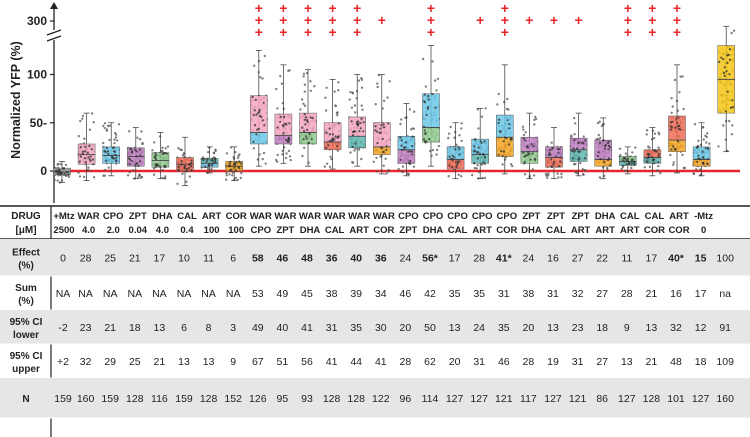  Describe the element at coordinates (505, 126) in the screenshot. I see `box-upper` at that location.